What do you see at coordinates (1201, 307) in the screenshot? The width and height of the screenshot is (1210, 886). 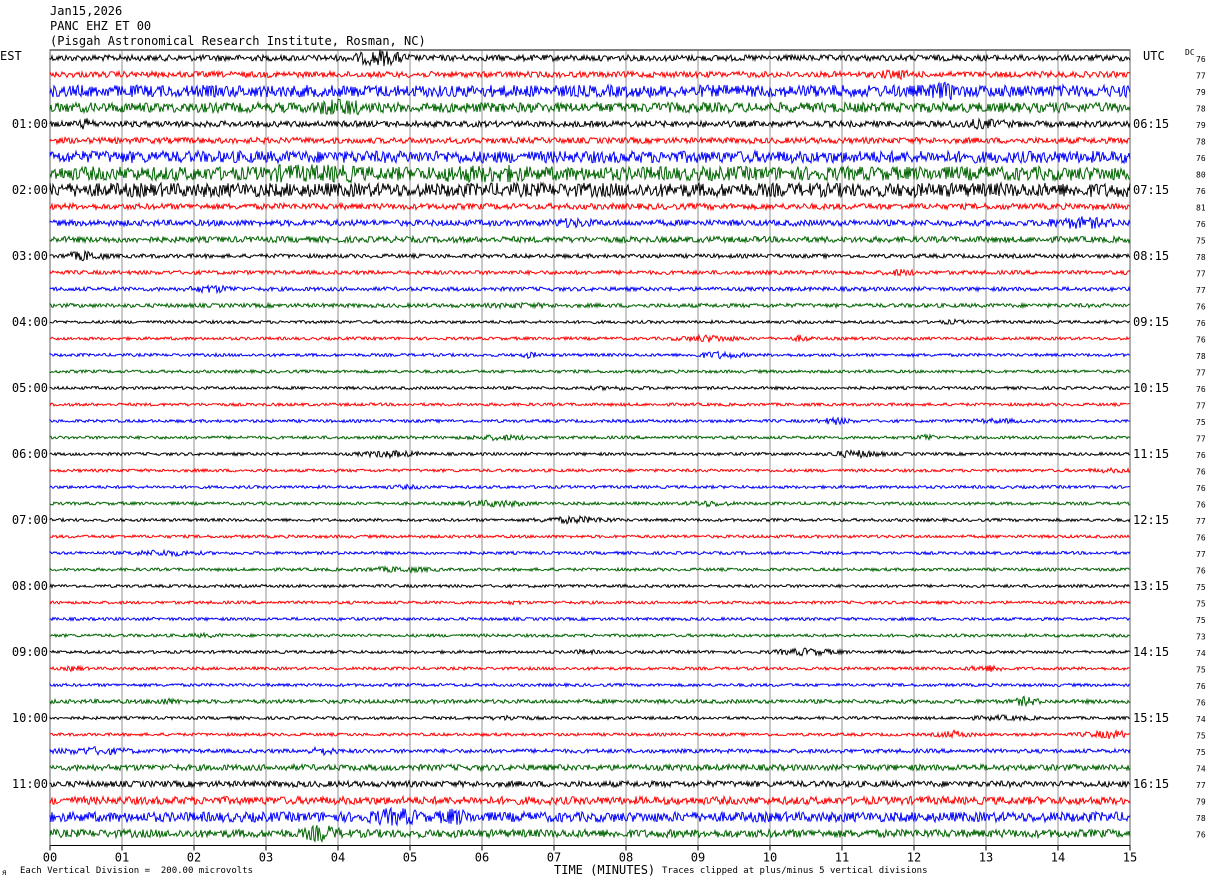 I see `dc-value-16: 76` at bounding box center [1201, 307].